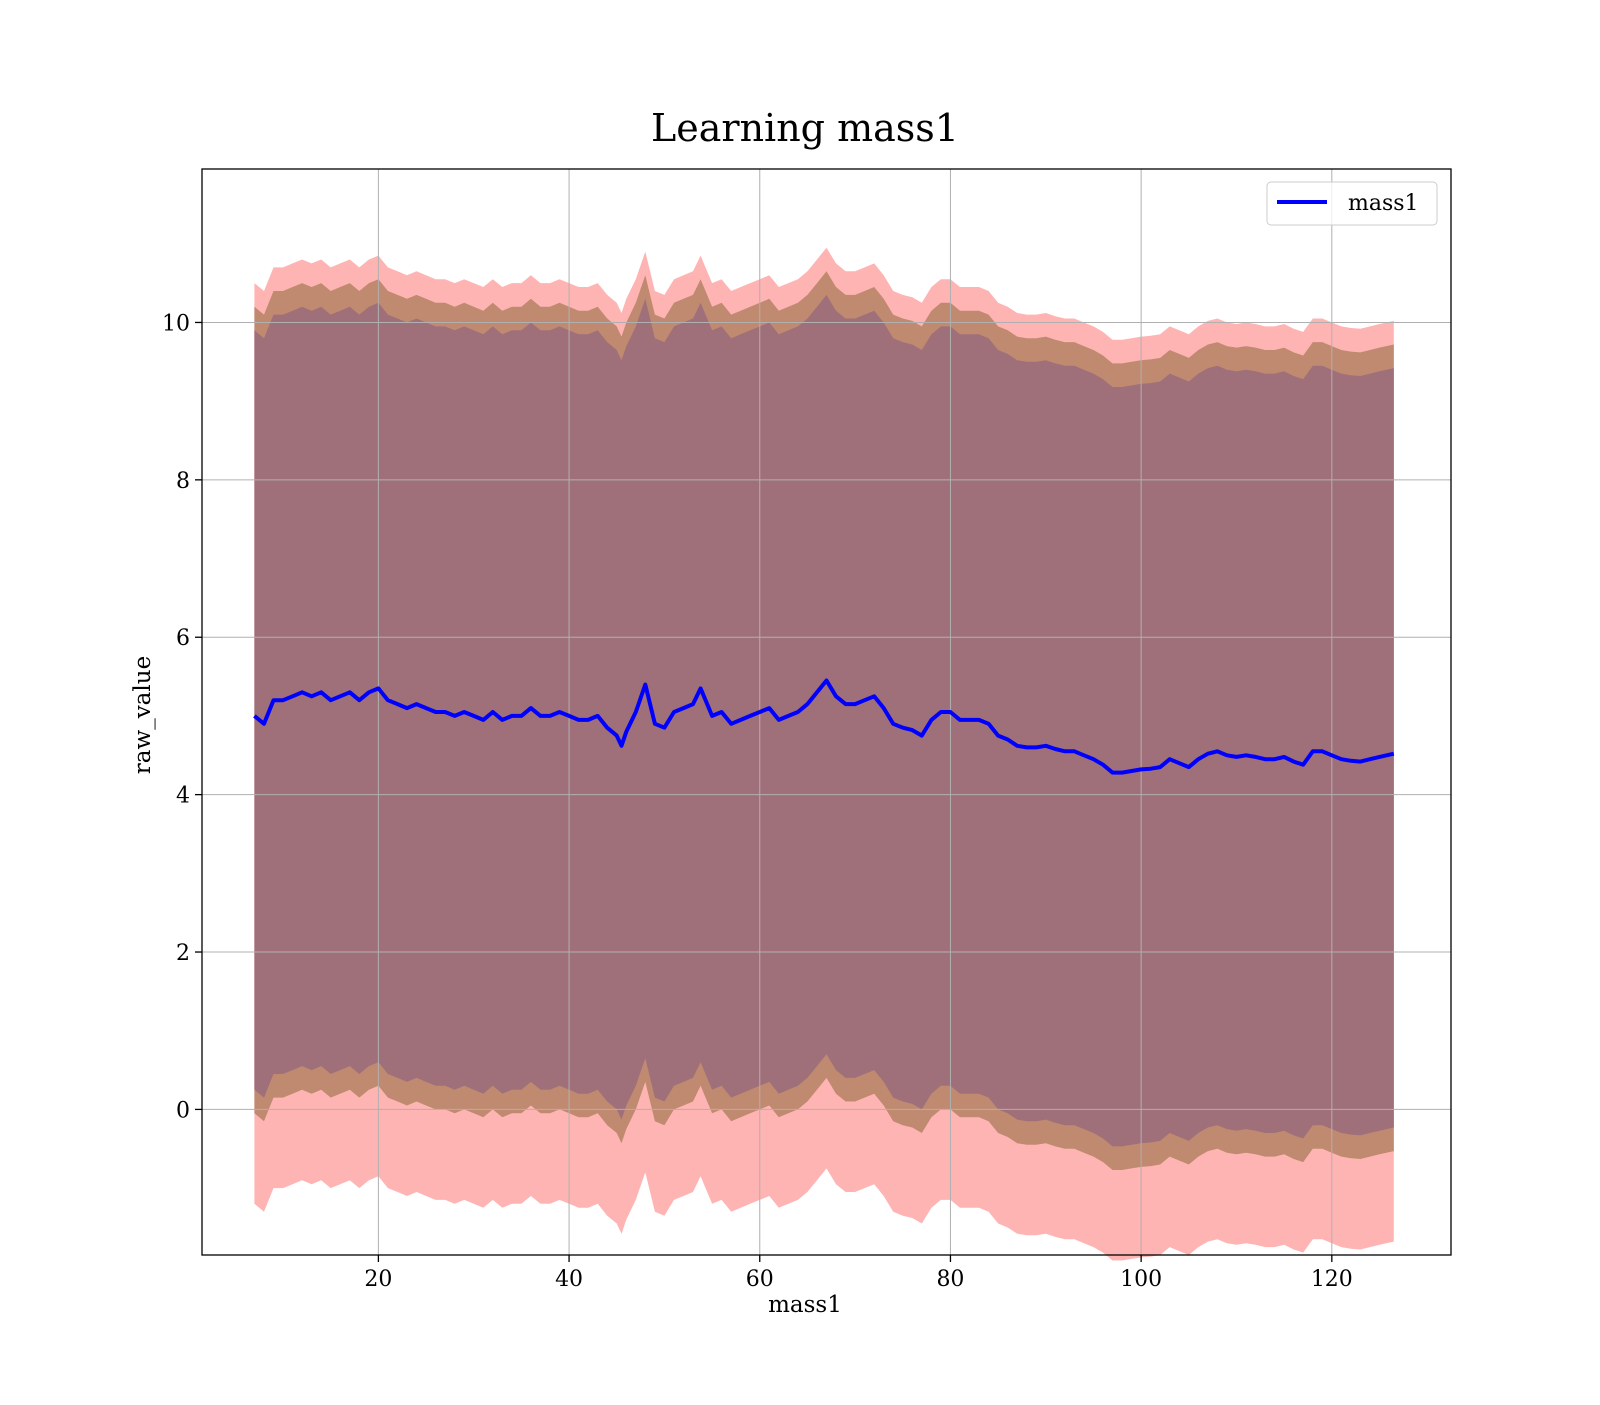  I want to click on x-tick-label-80: 80, so click(950, 1279).